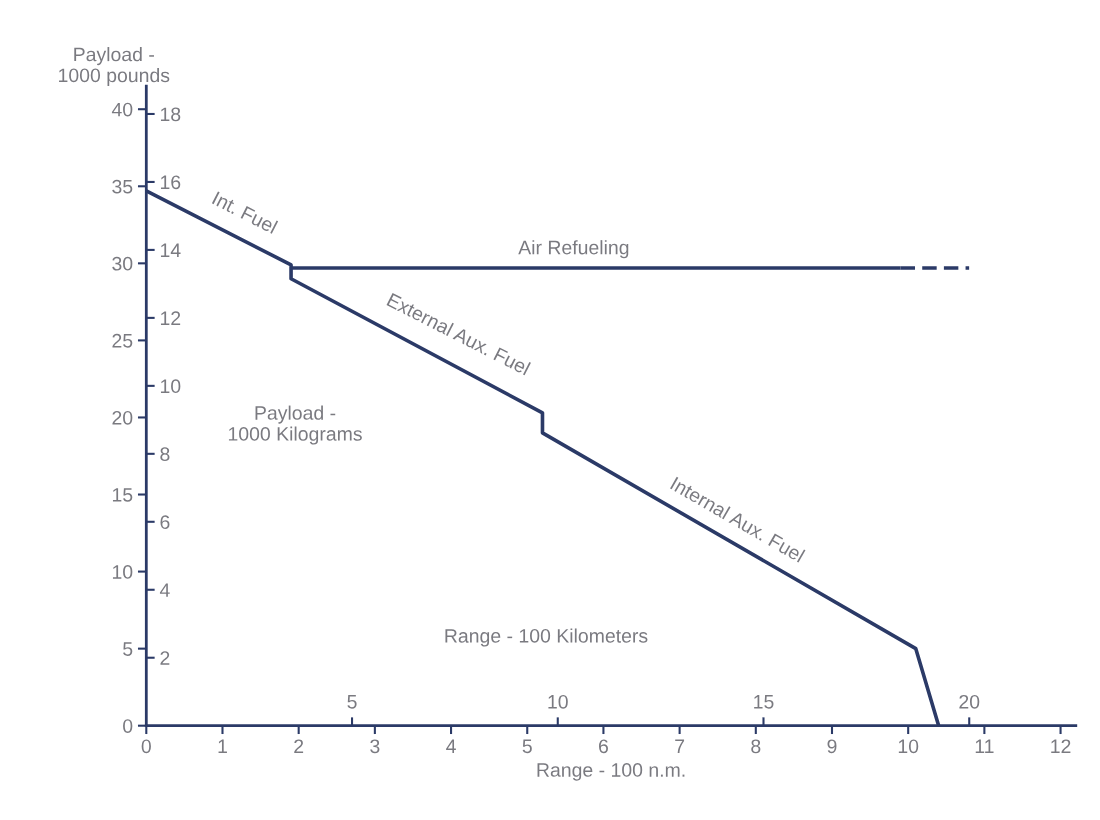  I want to click on annotation: Air Refueling, so click(573, 249).